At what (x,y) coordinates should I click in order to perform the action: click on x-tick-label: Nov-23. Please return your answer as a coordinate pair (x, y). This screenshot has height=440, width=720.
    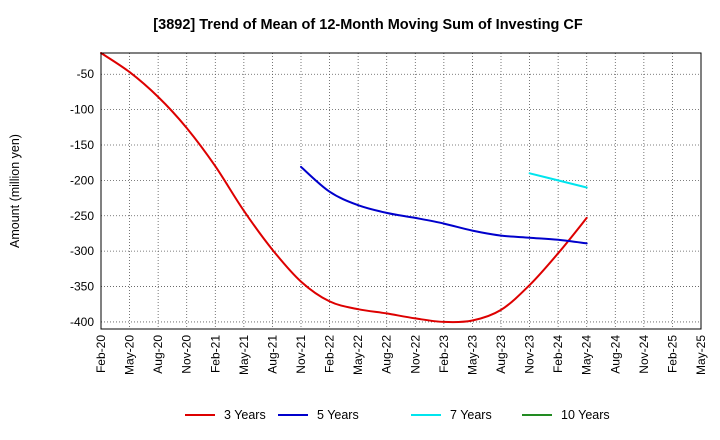
    Looking at the image, I should click on (530, 354).